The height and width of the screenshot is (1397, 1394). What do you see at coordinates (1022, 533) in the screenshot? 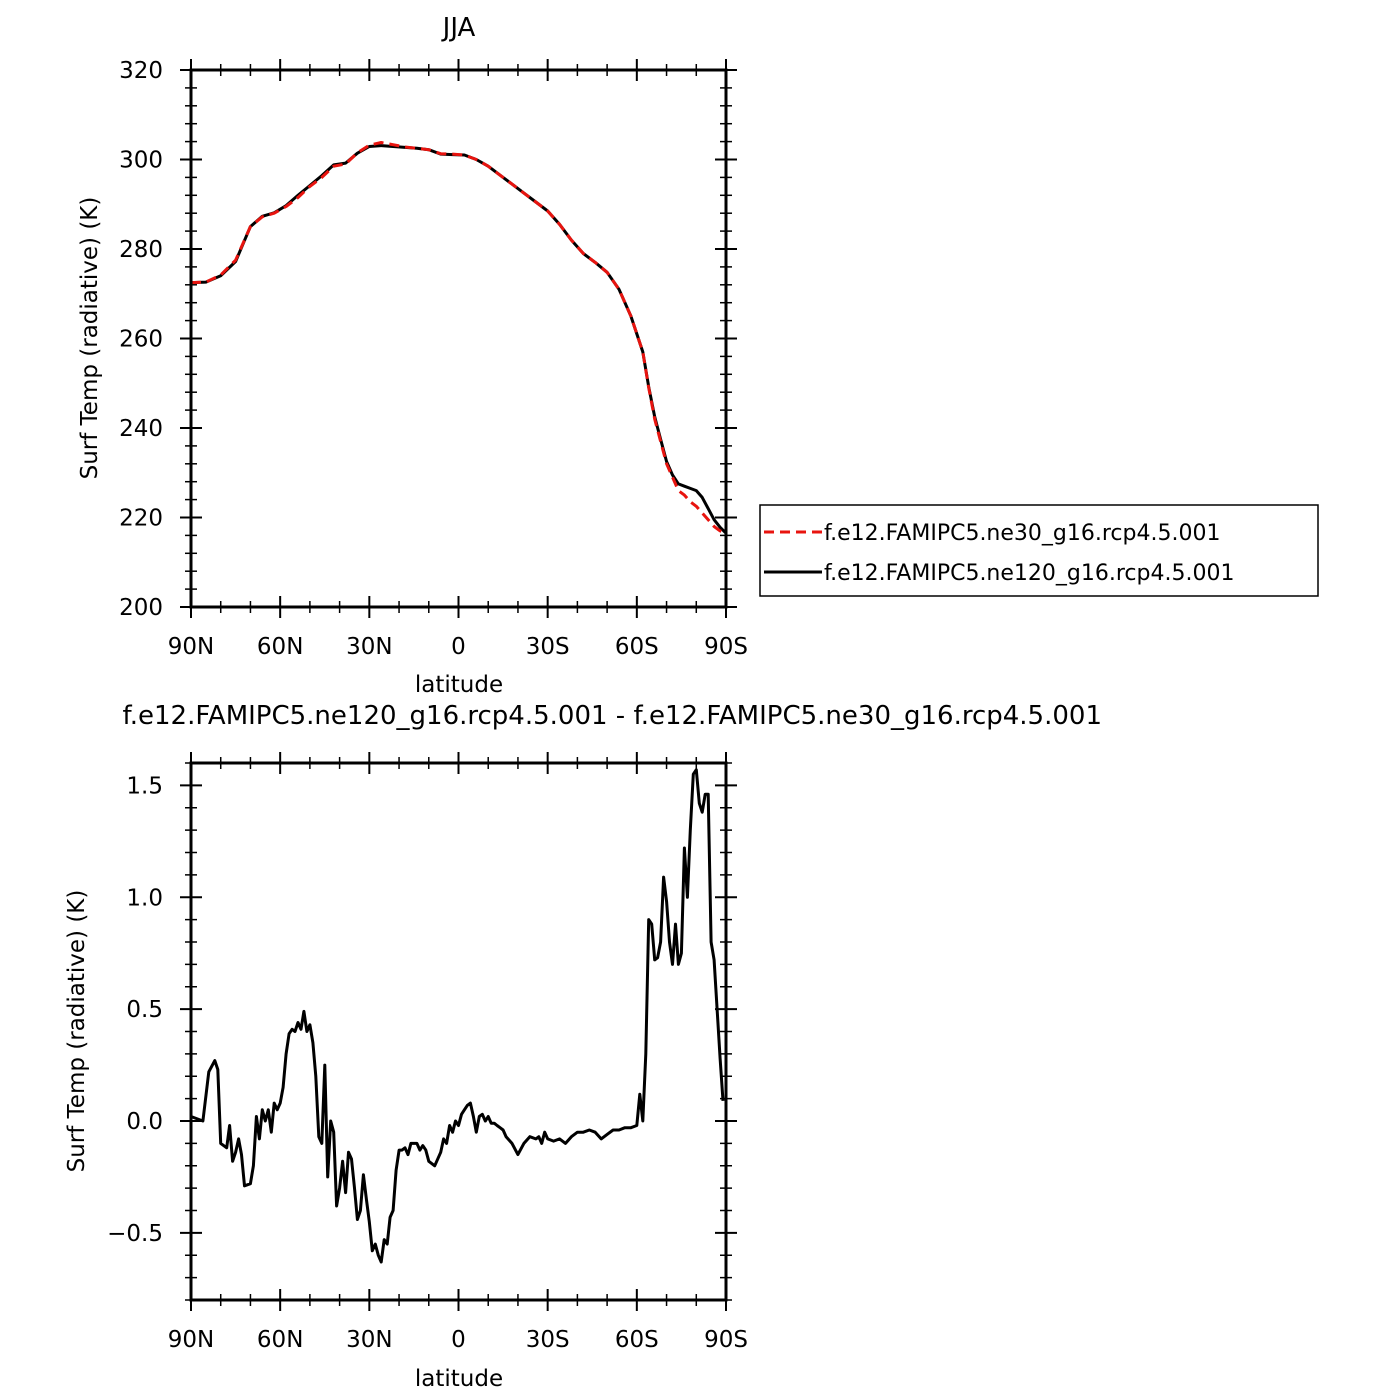
I see `legend-label-ne30: f.e12.FAMIPC5.ne30_g16.rcp4.5.001` at bounding box center [1022, 533].